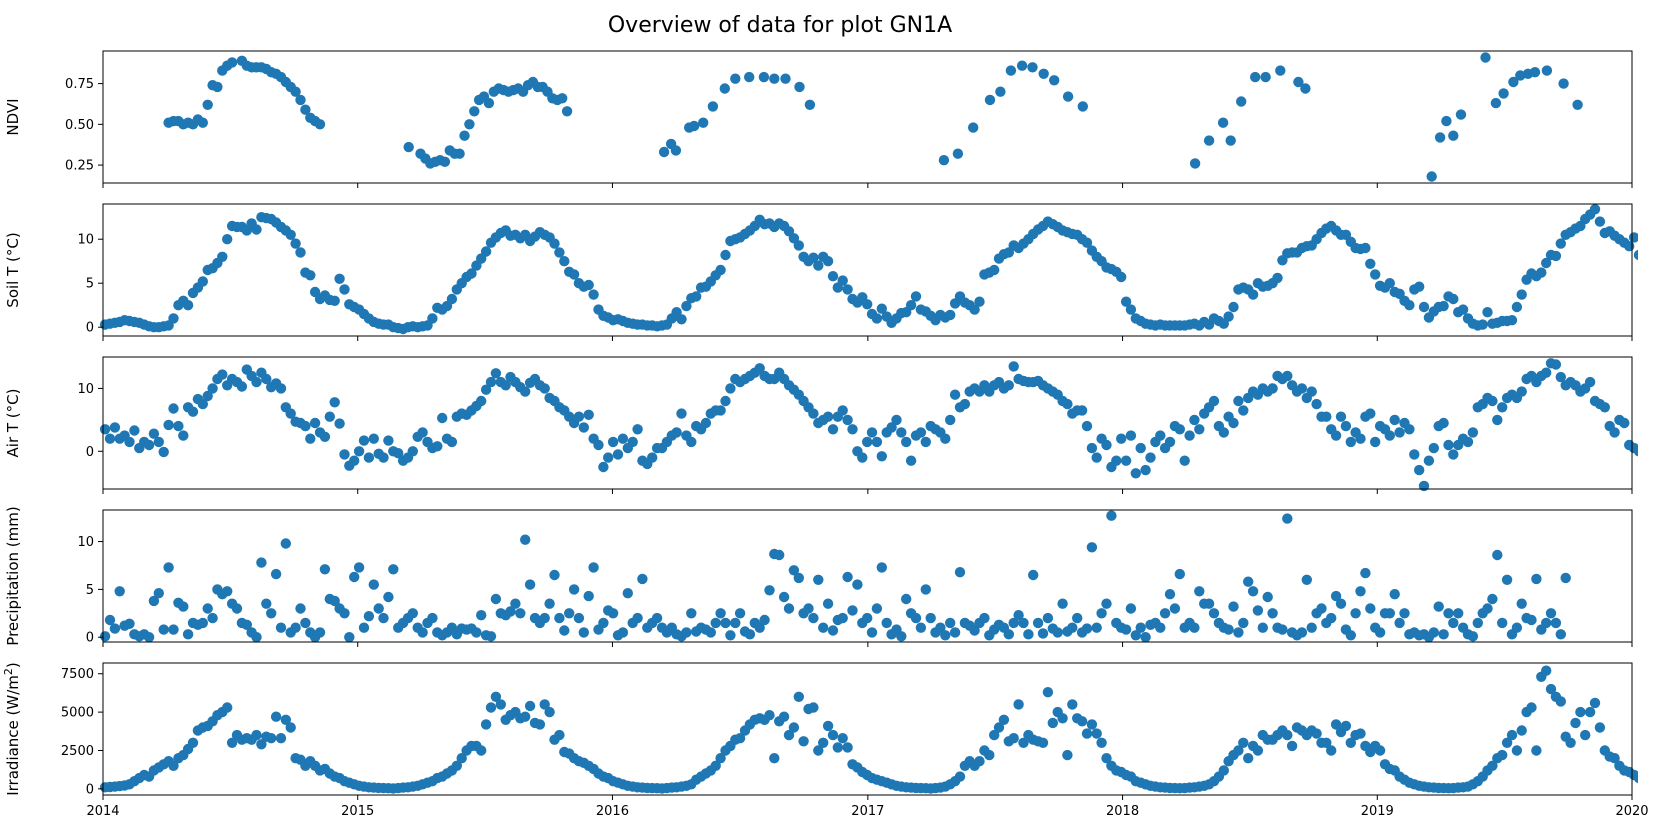 This screenshot has width=1661, height=830. I want to click on irr-ylabel: Irradiance (W/m2), so click(12, 729).